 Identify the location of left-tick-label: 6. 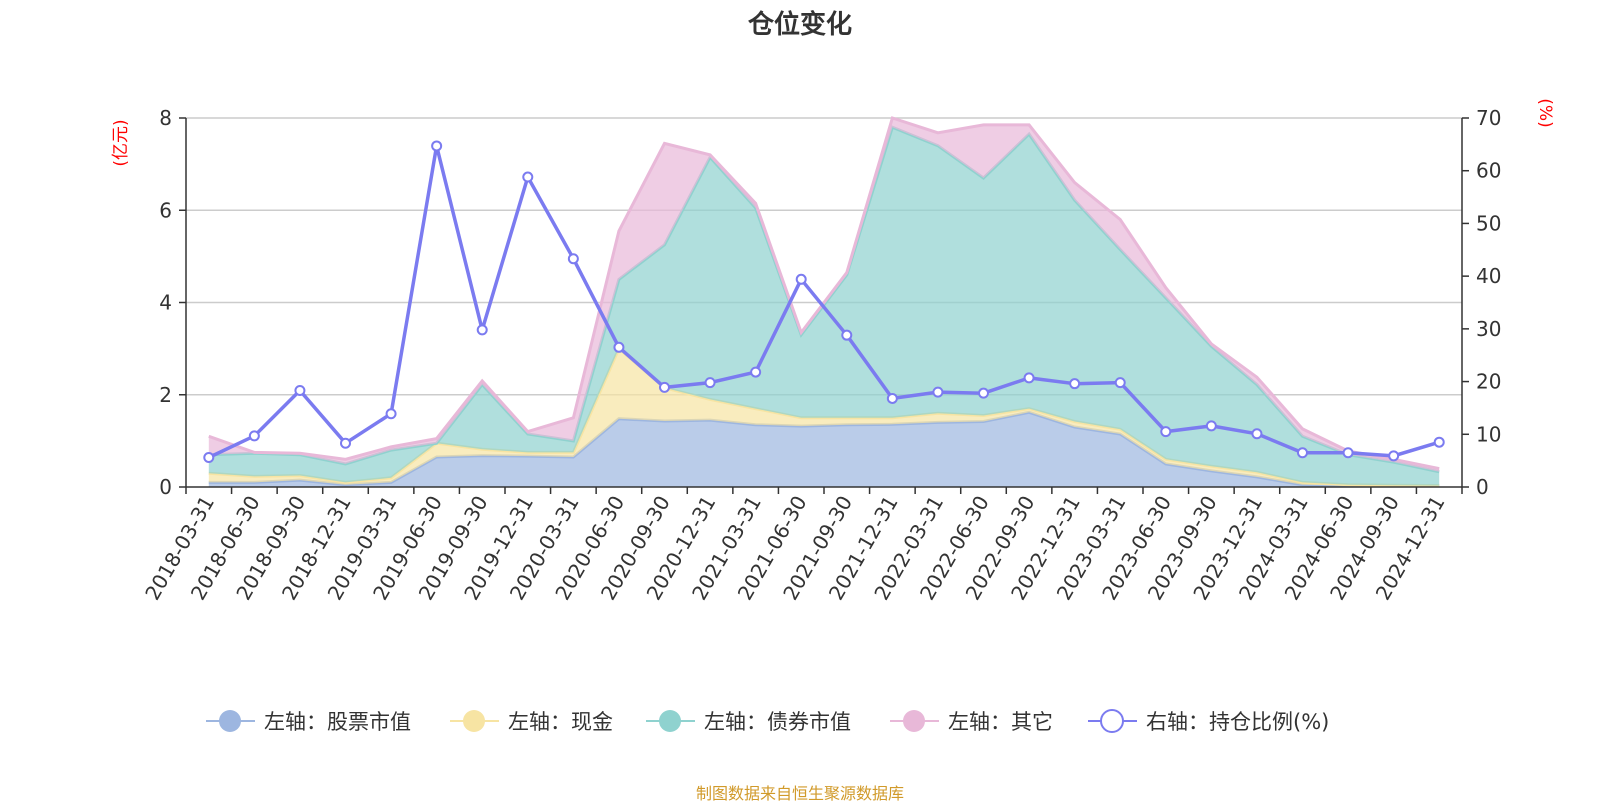
(165, 210).